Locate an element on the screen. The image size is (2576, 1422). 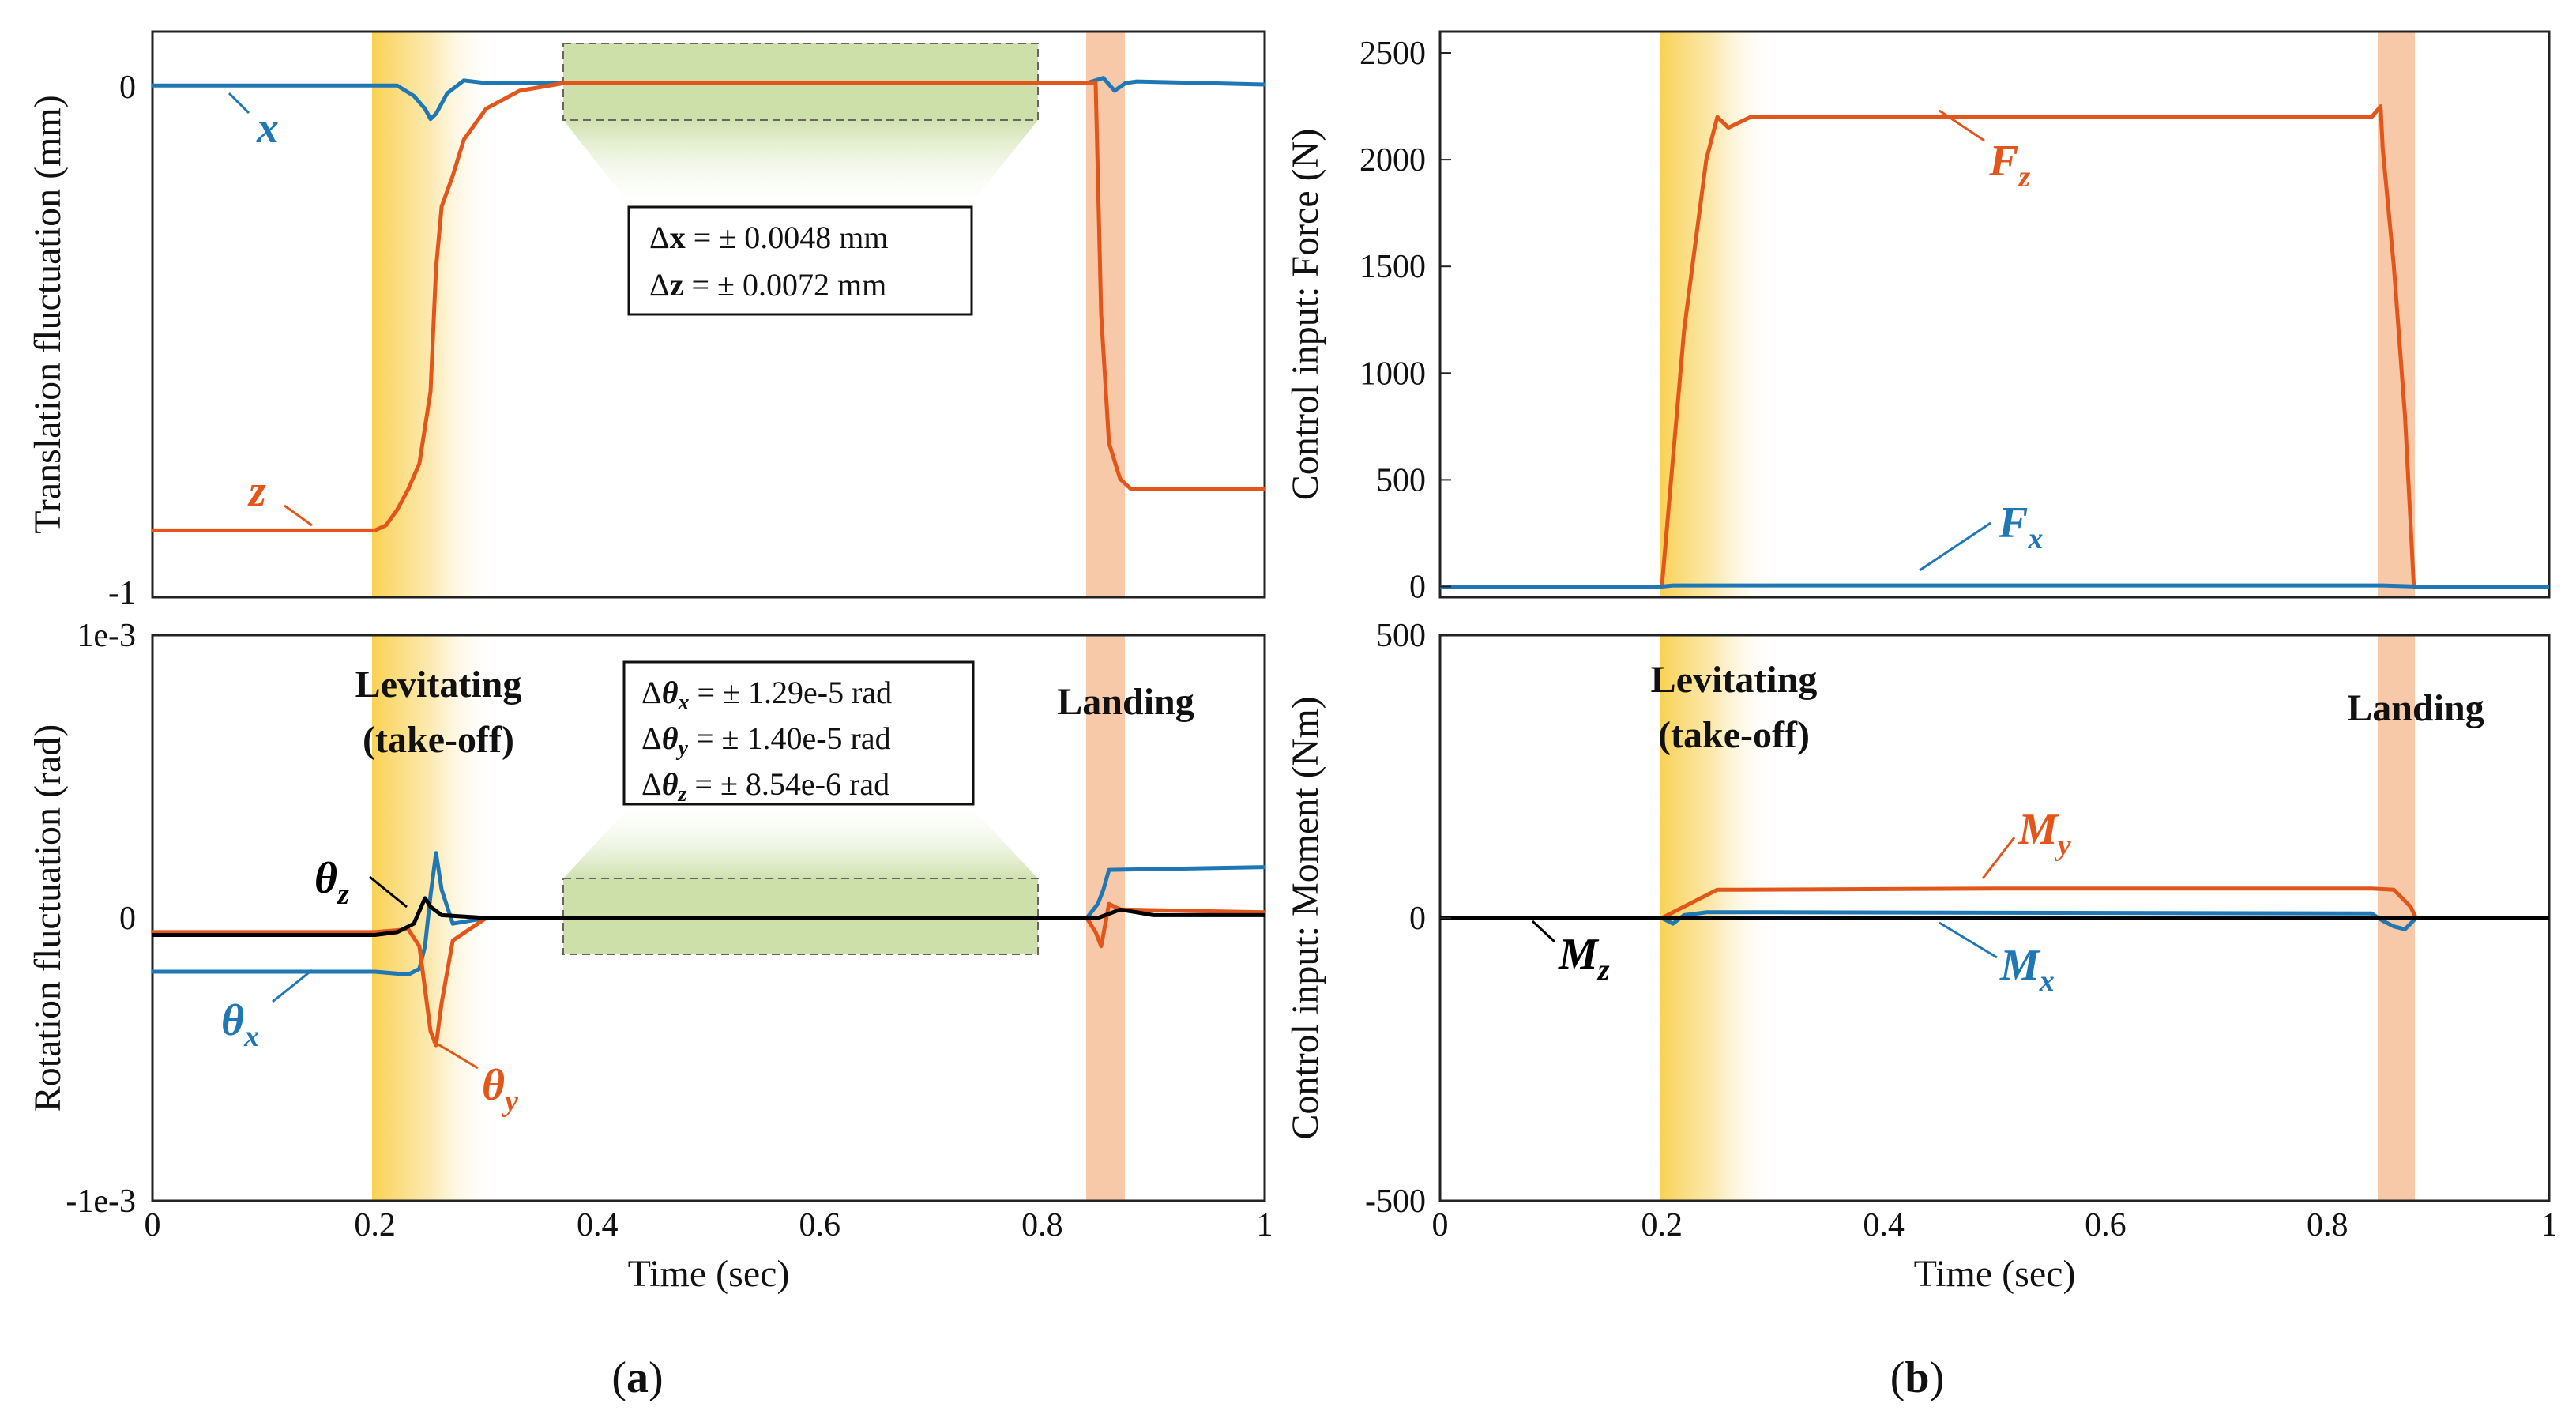
y-axis-label: Translation fluctuation (mm) is located at coordinates (48, 315).